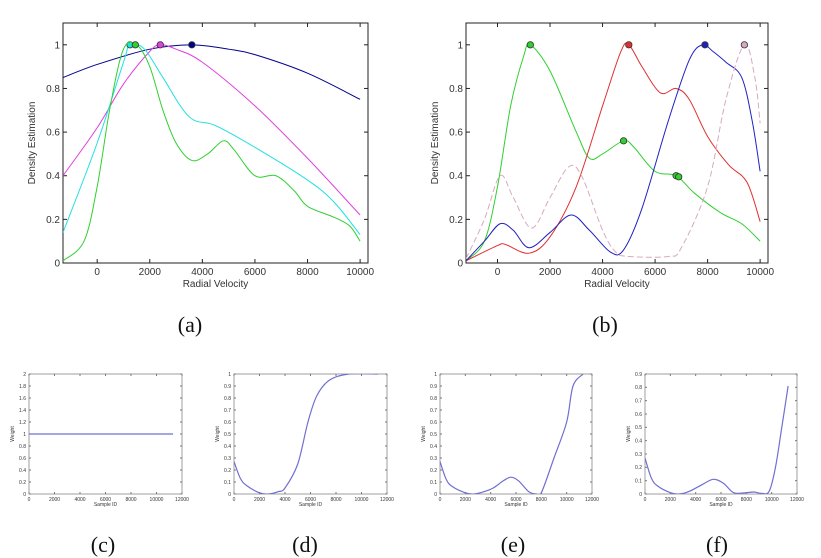 The width and height of the screenshot is (821, 558). Describe the element at coordinates (32, 143) in the screenshot. I see `y-axis-label: Density Estimation` at that location.